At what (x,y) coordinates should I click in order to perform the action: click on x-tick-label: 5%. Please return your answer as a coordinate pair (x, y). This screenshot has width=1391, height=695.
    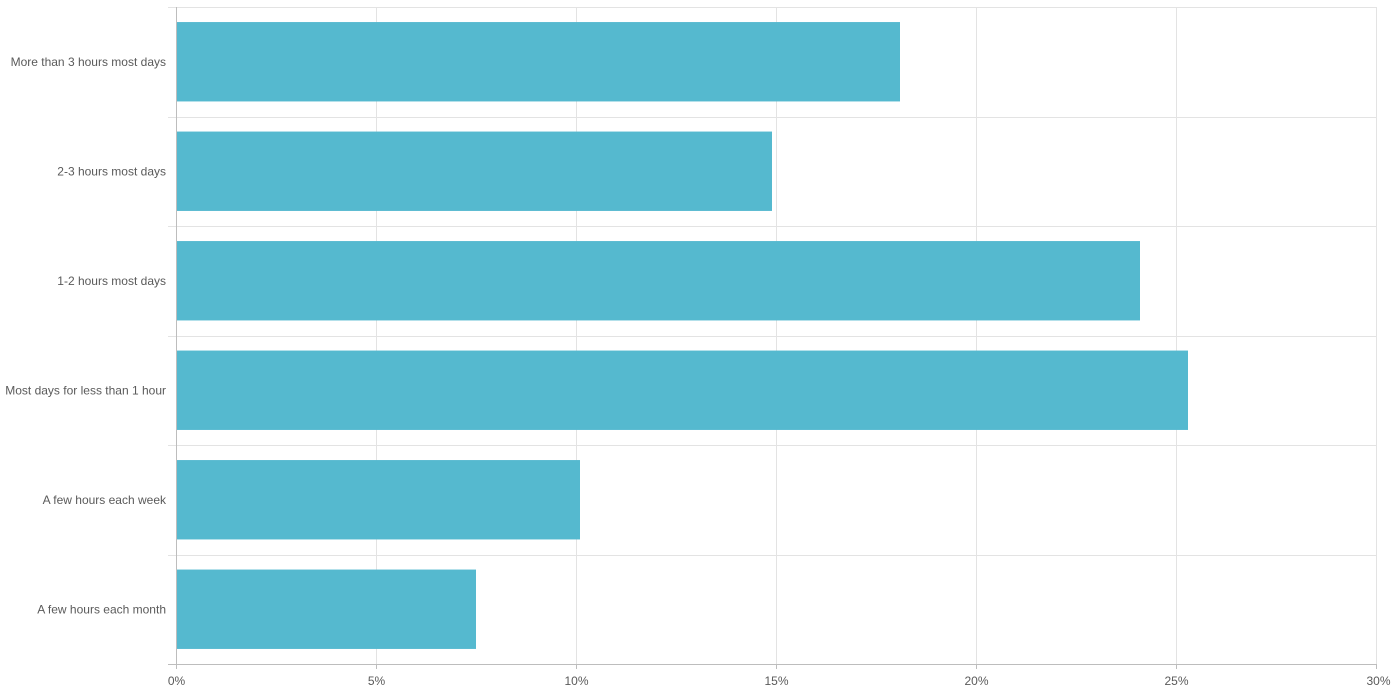
    Looking at the image, I should click on (377, 681).